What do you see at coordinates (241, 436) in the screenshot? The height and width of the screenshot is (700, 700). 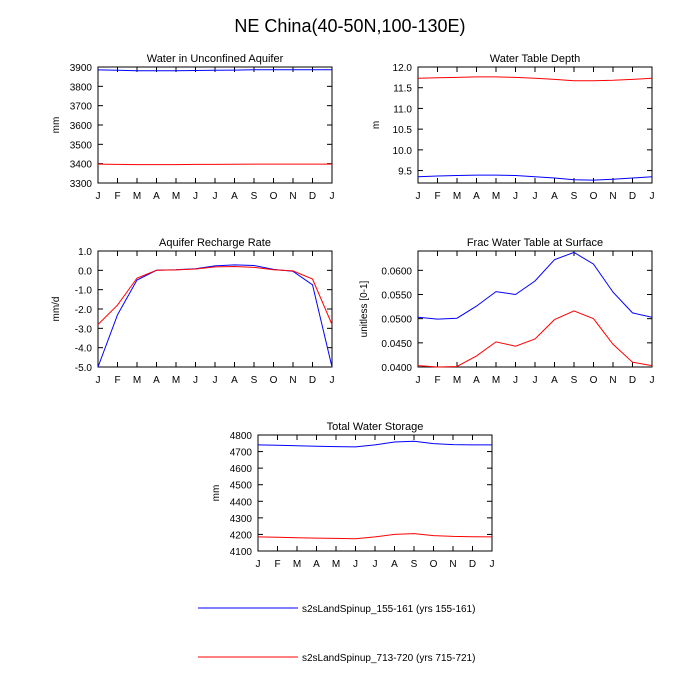 I see `y-tick-label: 4800` at bounding box center [241, 436].